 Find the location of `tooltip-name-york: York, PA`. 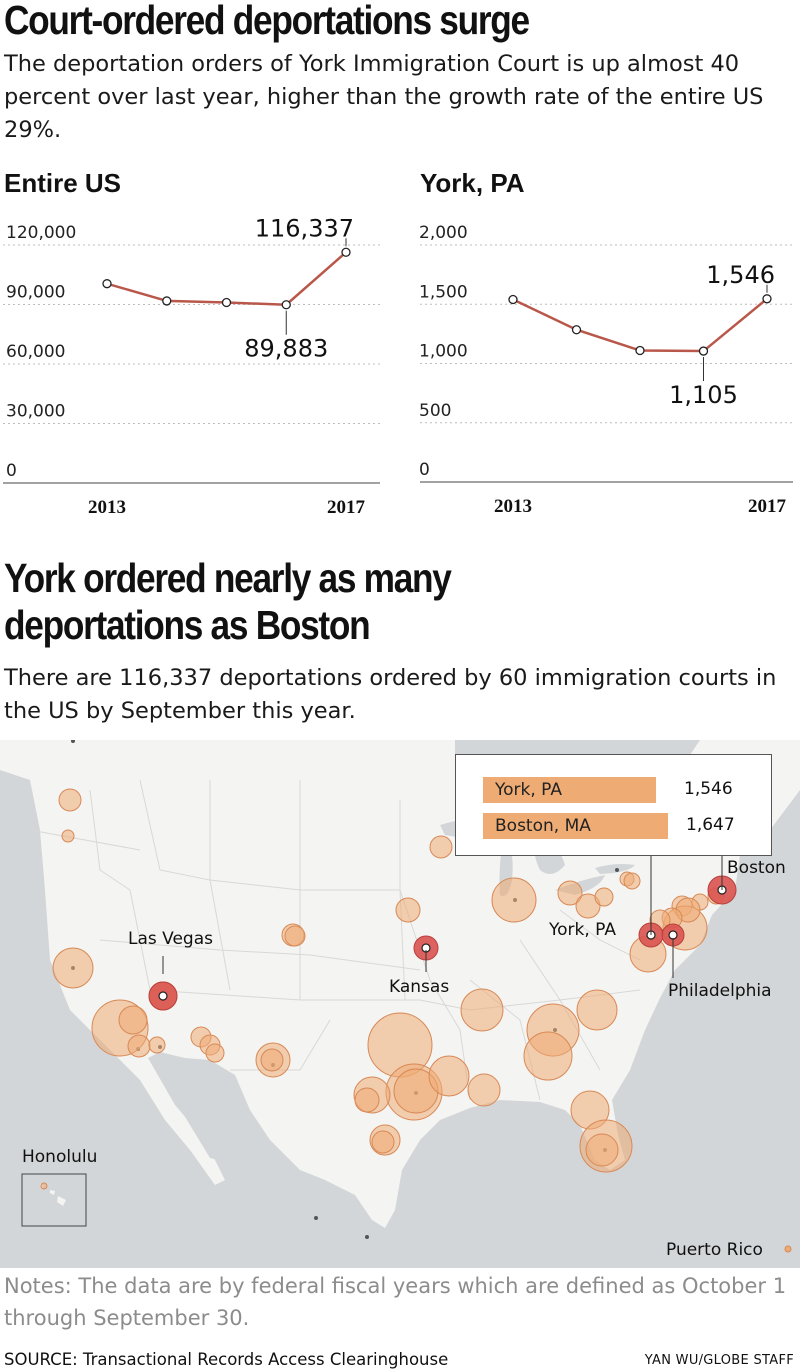

tooltip-name-york: York, PA is located at coordinates (528, 790).